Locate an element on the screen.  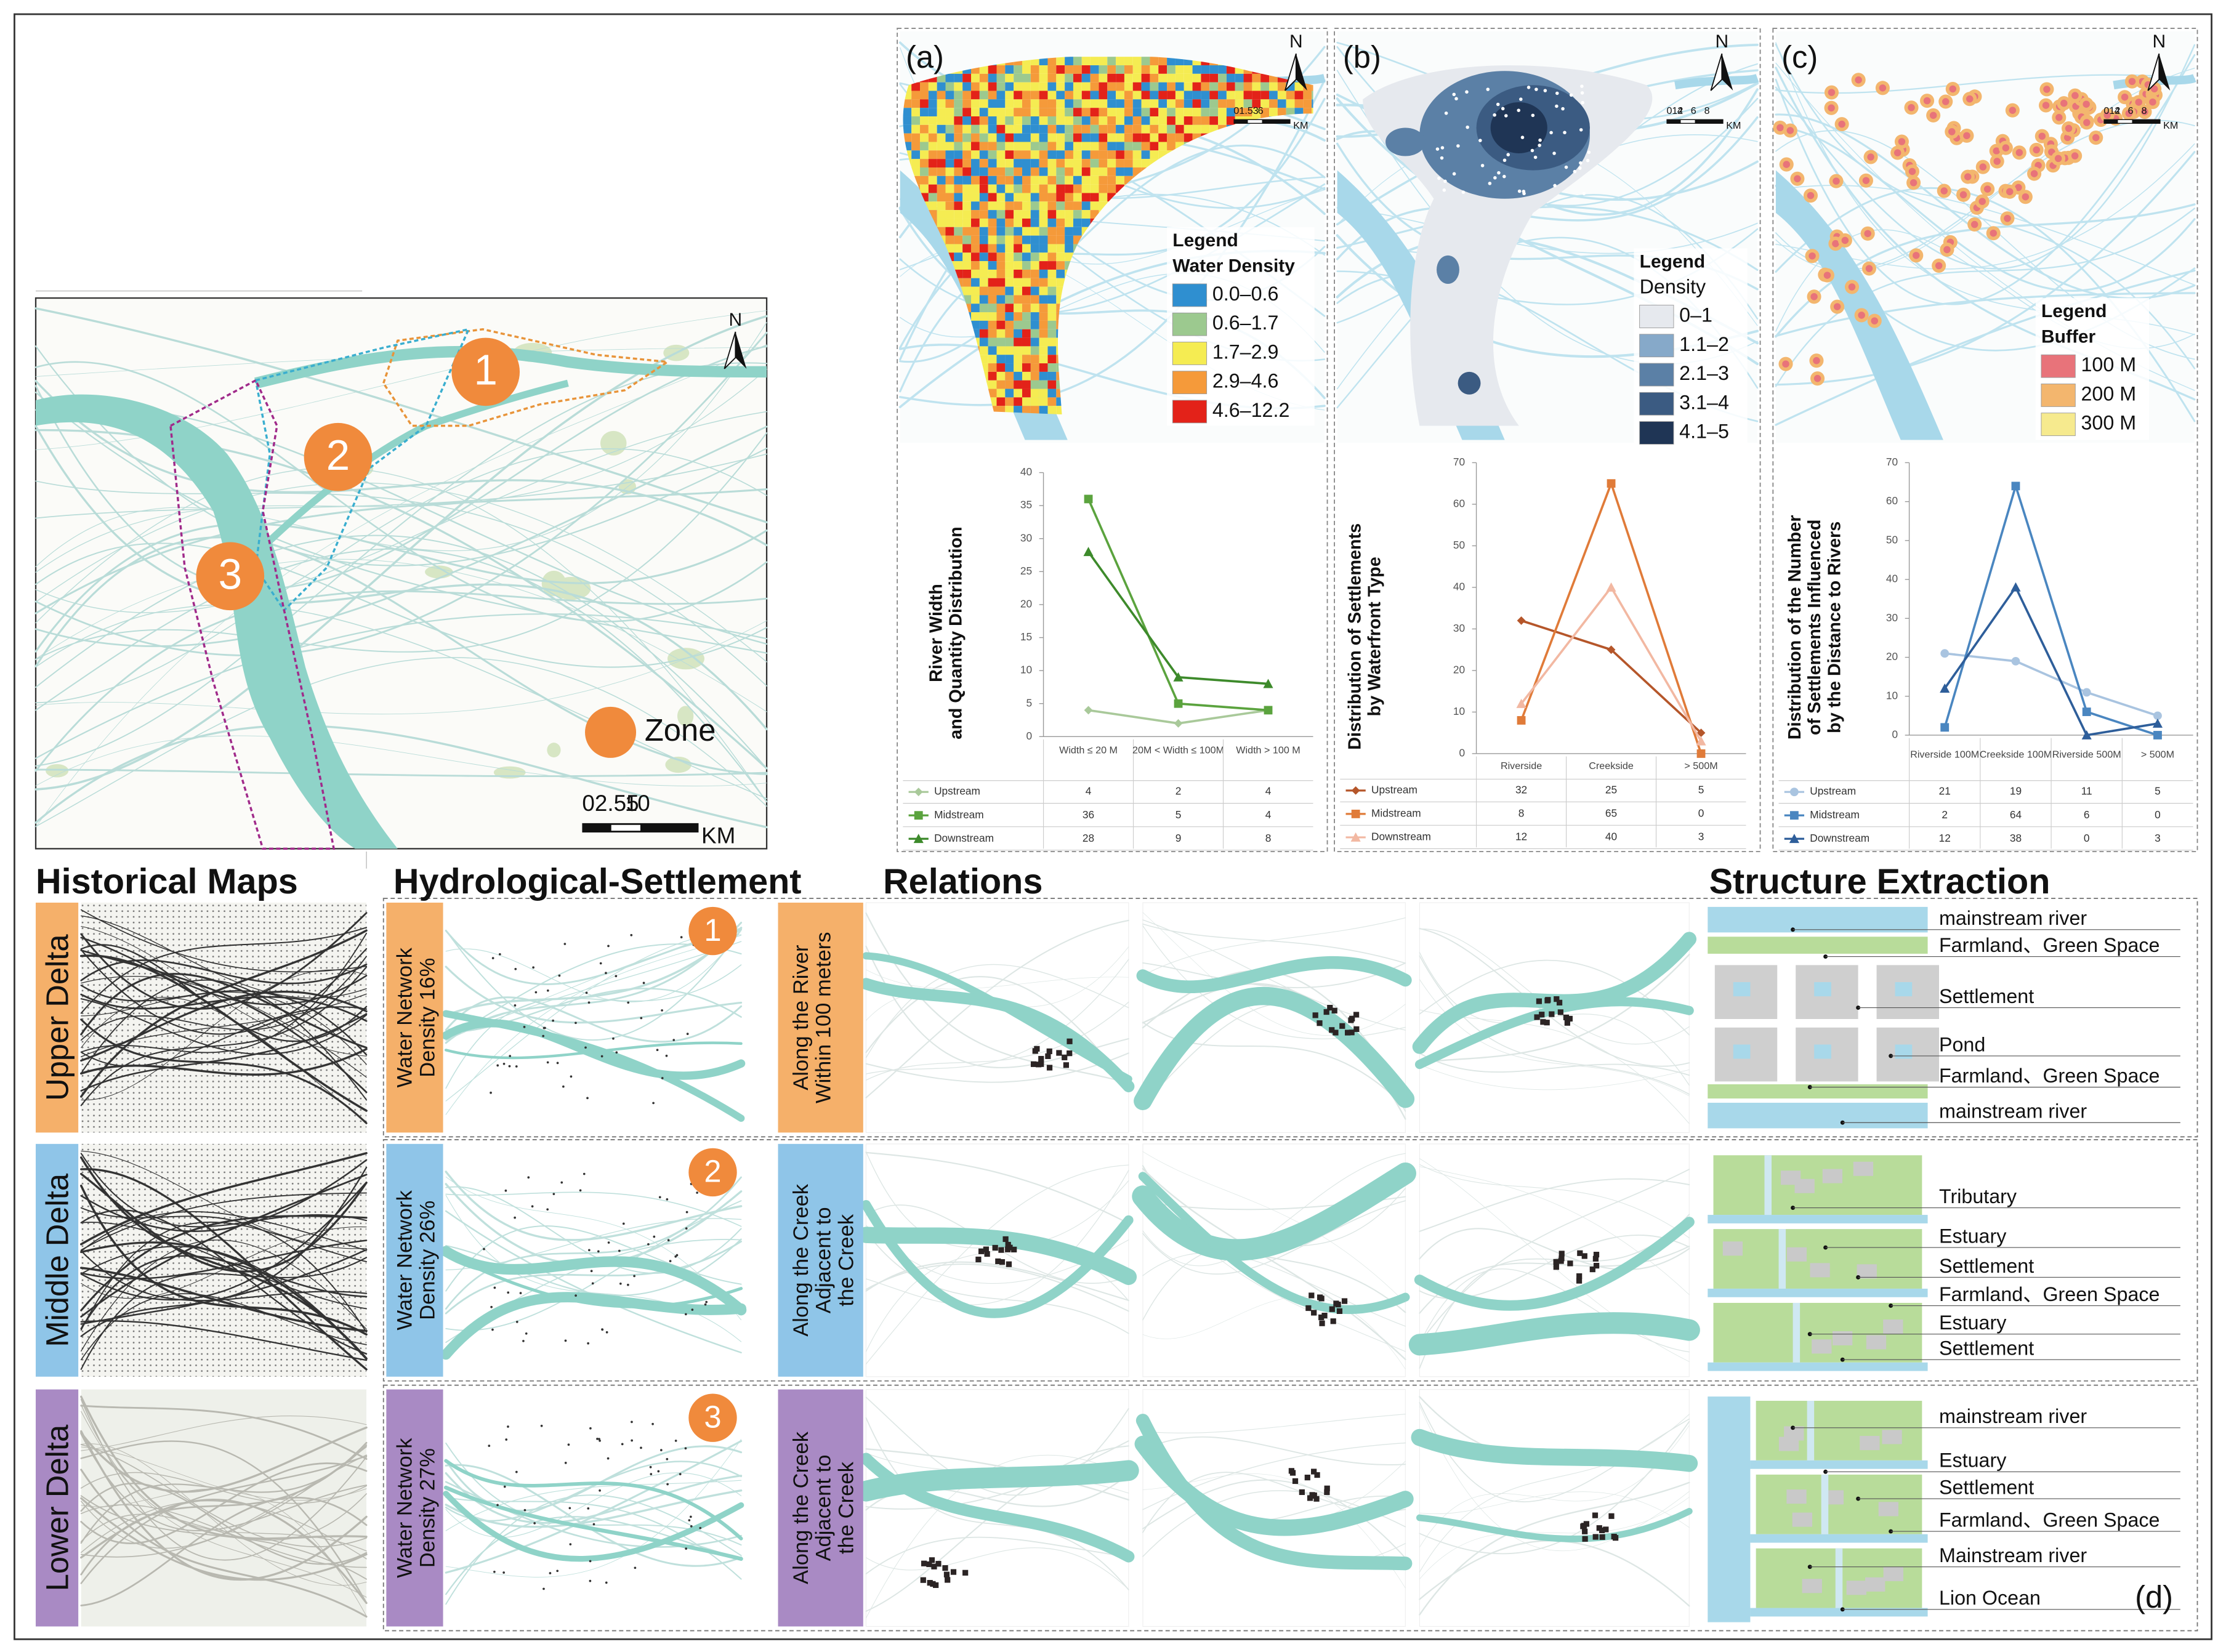
structure-label: Settlement is located at coordinates (1987, 1266).